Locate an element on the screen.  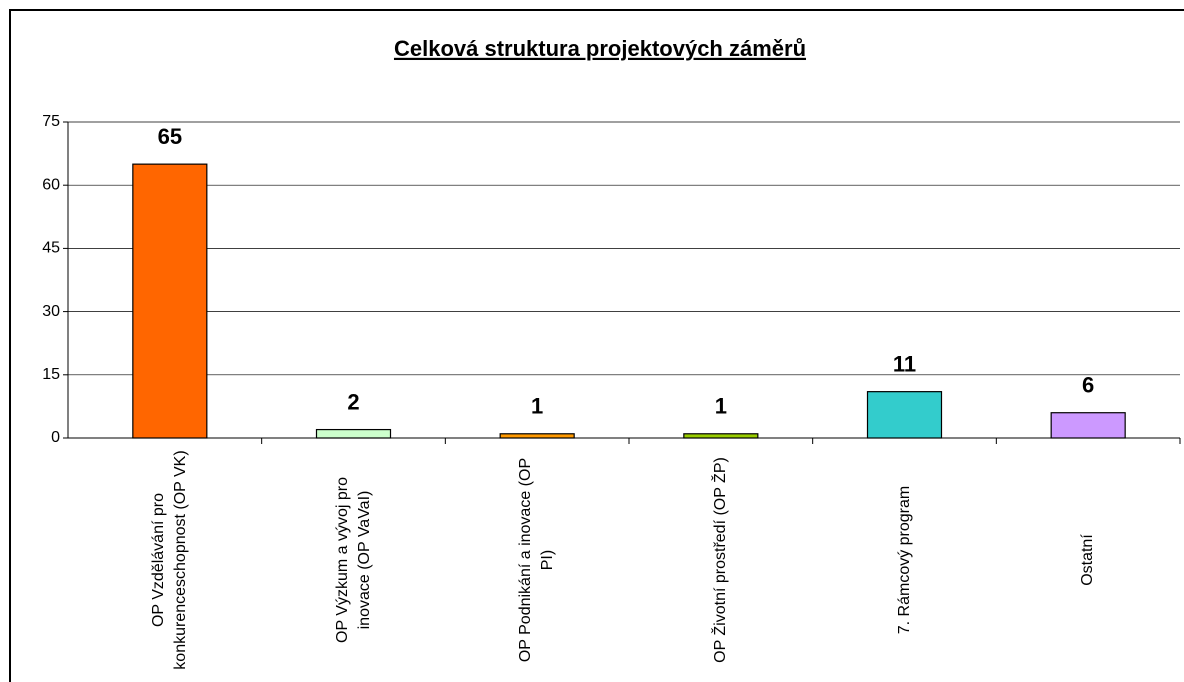
value-label: 65 is located at coordinates (170, 136).